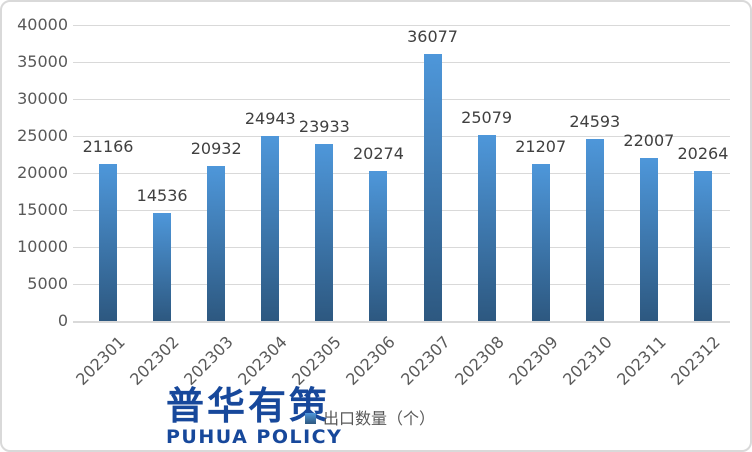 The height and width of the screenshot is (452, 752). I want to click on data-label-202303: 20932, so click(216, 149).